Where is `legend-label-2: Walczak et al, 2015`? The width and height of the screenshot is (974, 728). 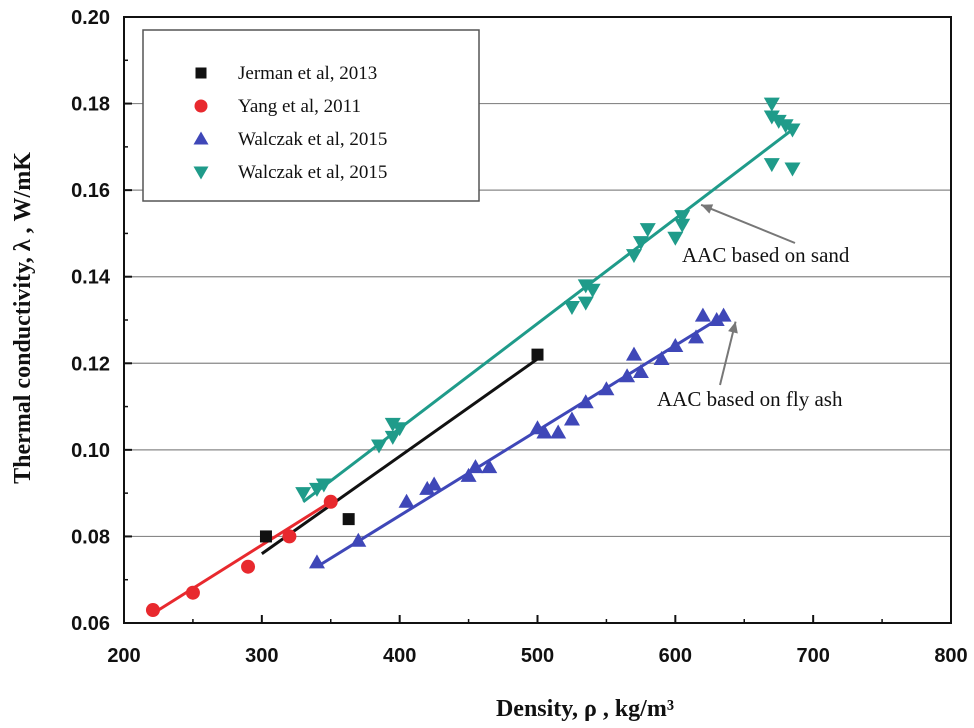 legend-label-2: Walczak et al, 2015 is located at coordinates (312, 139).